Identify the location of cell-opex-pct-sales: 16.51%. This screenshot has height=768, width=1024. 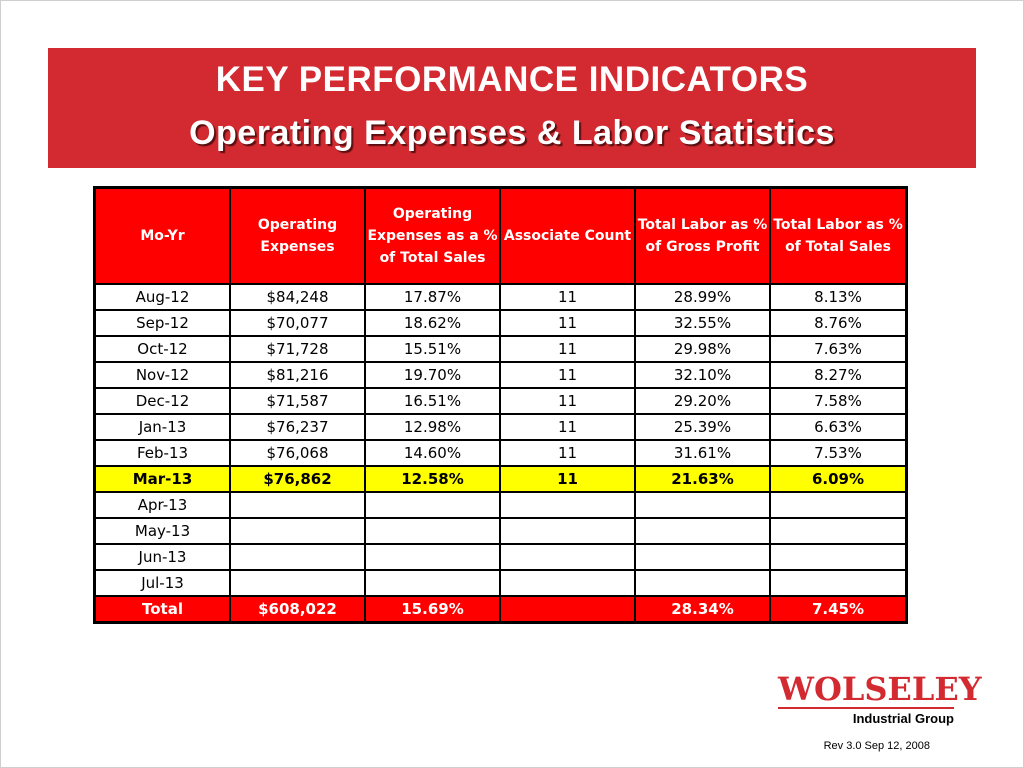
(432, 401).